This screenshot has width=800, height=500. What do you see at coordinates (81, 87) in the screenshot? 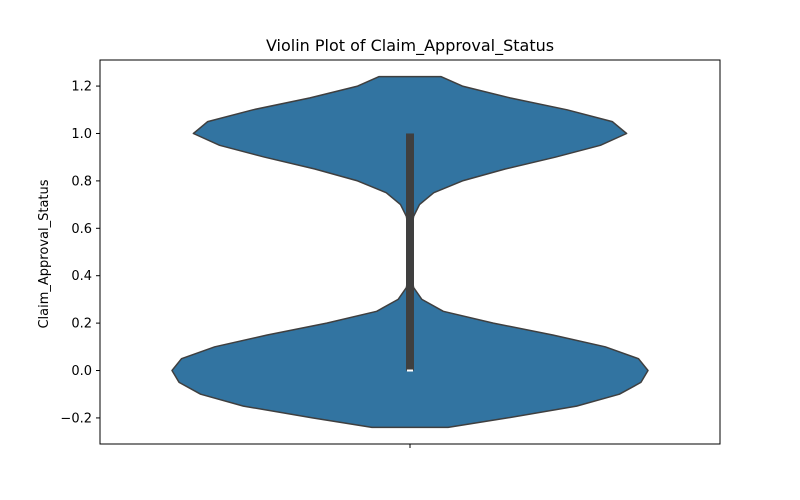
I see `y-tick-label: 1.2` at bounding box center [81, 87].